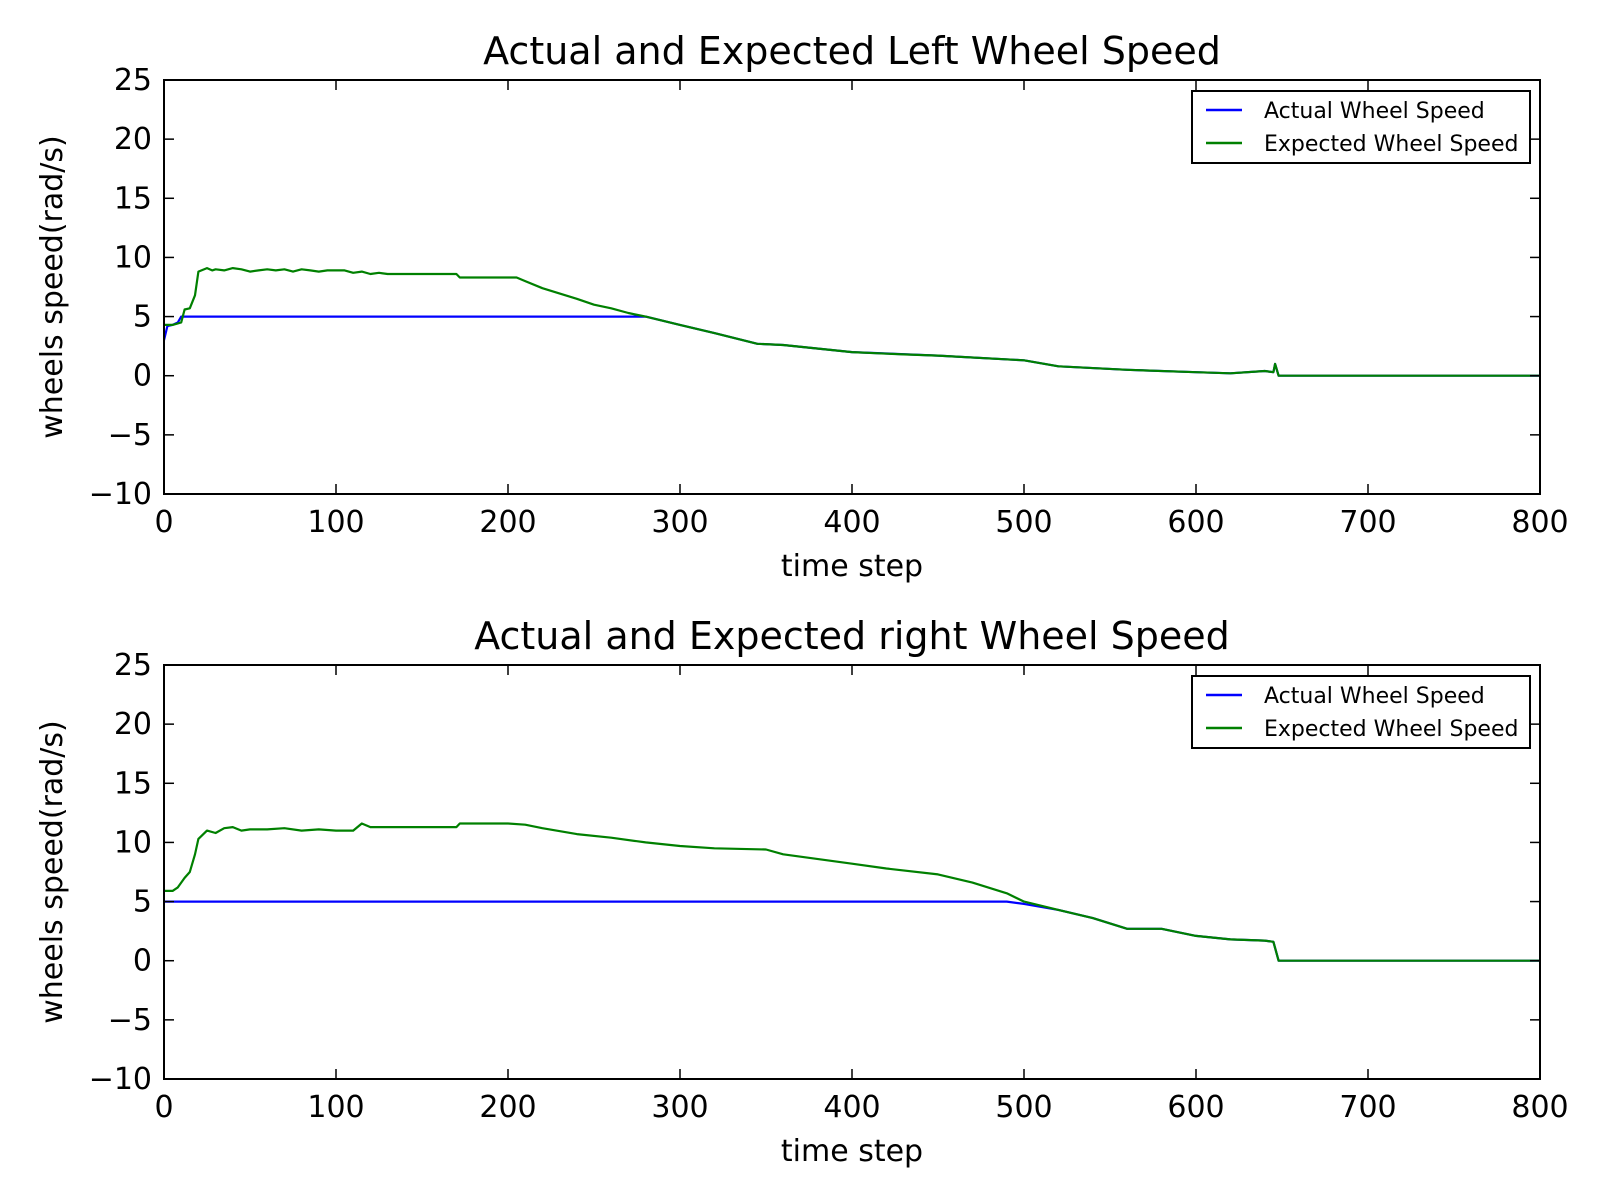 The image size is (1600, 1200). Describe the element at coordinates (852, 636) in the screenshot. I see `chart-title: Actual and Expected right Wheel Speed` at that location.